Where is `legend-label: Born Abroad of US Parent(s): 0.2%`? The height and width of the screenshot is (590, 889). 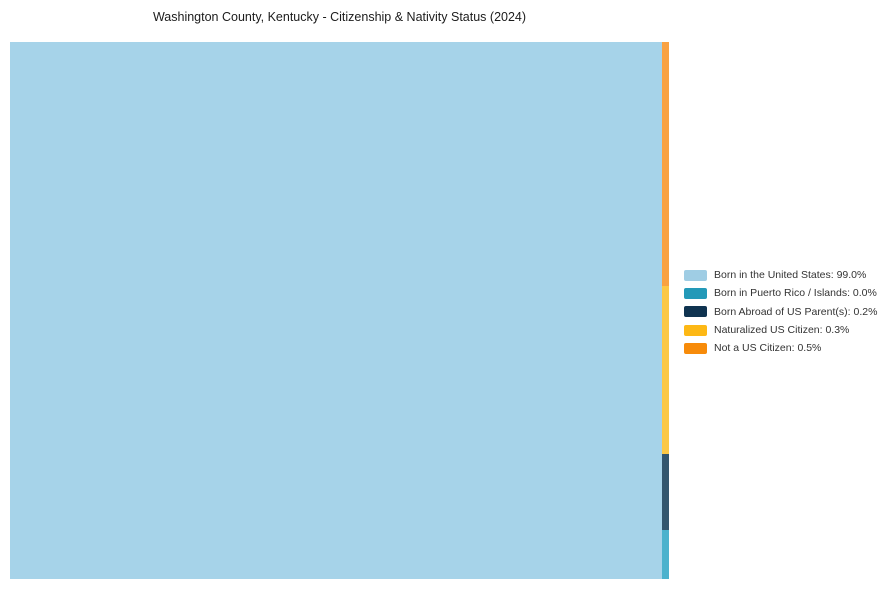 legend-label: Born Abroad of US Parent(s): 0.2% is located at coordinates (796, 311).